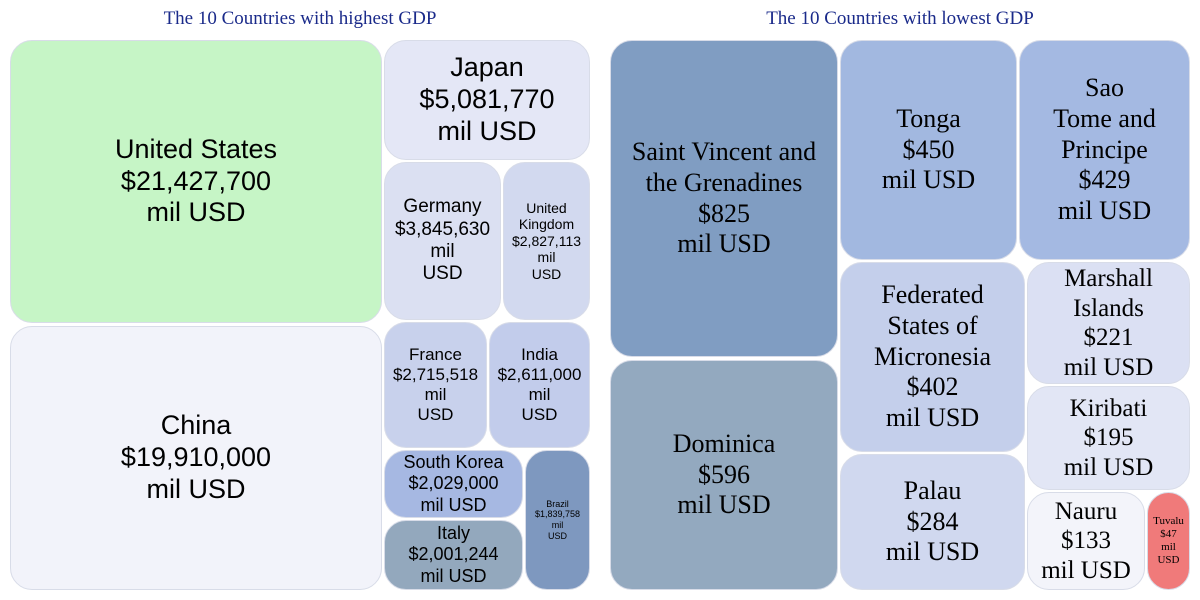  What do you see at coordinates (539, 354) in the screenshot?
I see `tile-country-name: India` at bounding box center [539, 354].